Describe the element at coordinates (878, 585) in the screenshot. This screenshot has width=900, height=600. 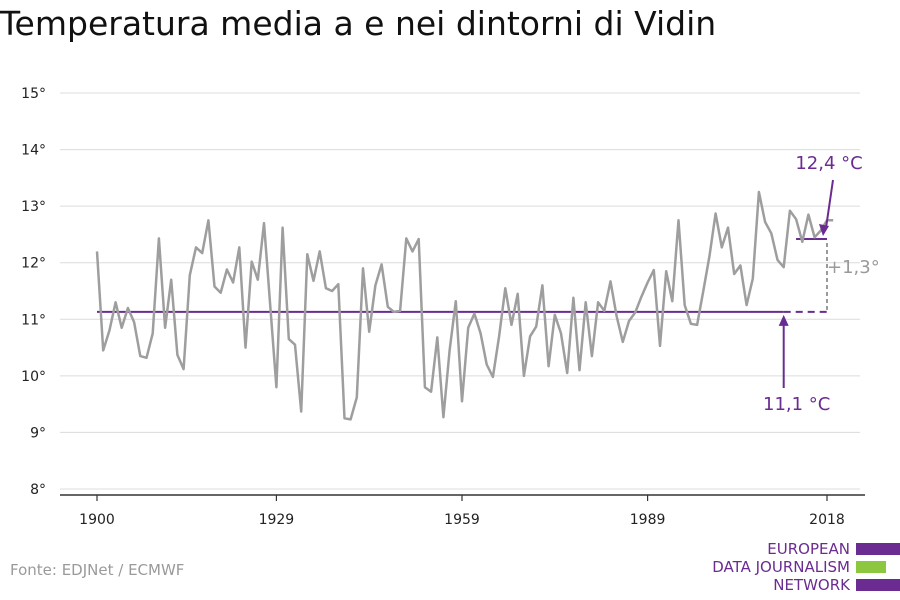
I see `logo-bar-purple-bottom` at that location.